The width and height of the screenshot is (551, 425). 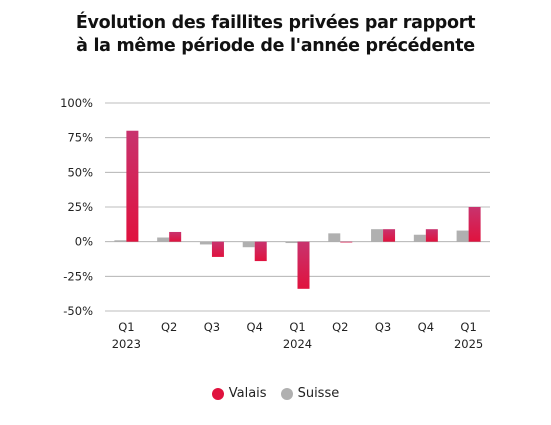 What do you see at coordinates (80, 207) in the screenshot?
I see `y-tick-label: 25%` at bounding box center [80, 207].